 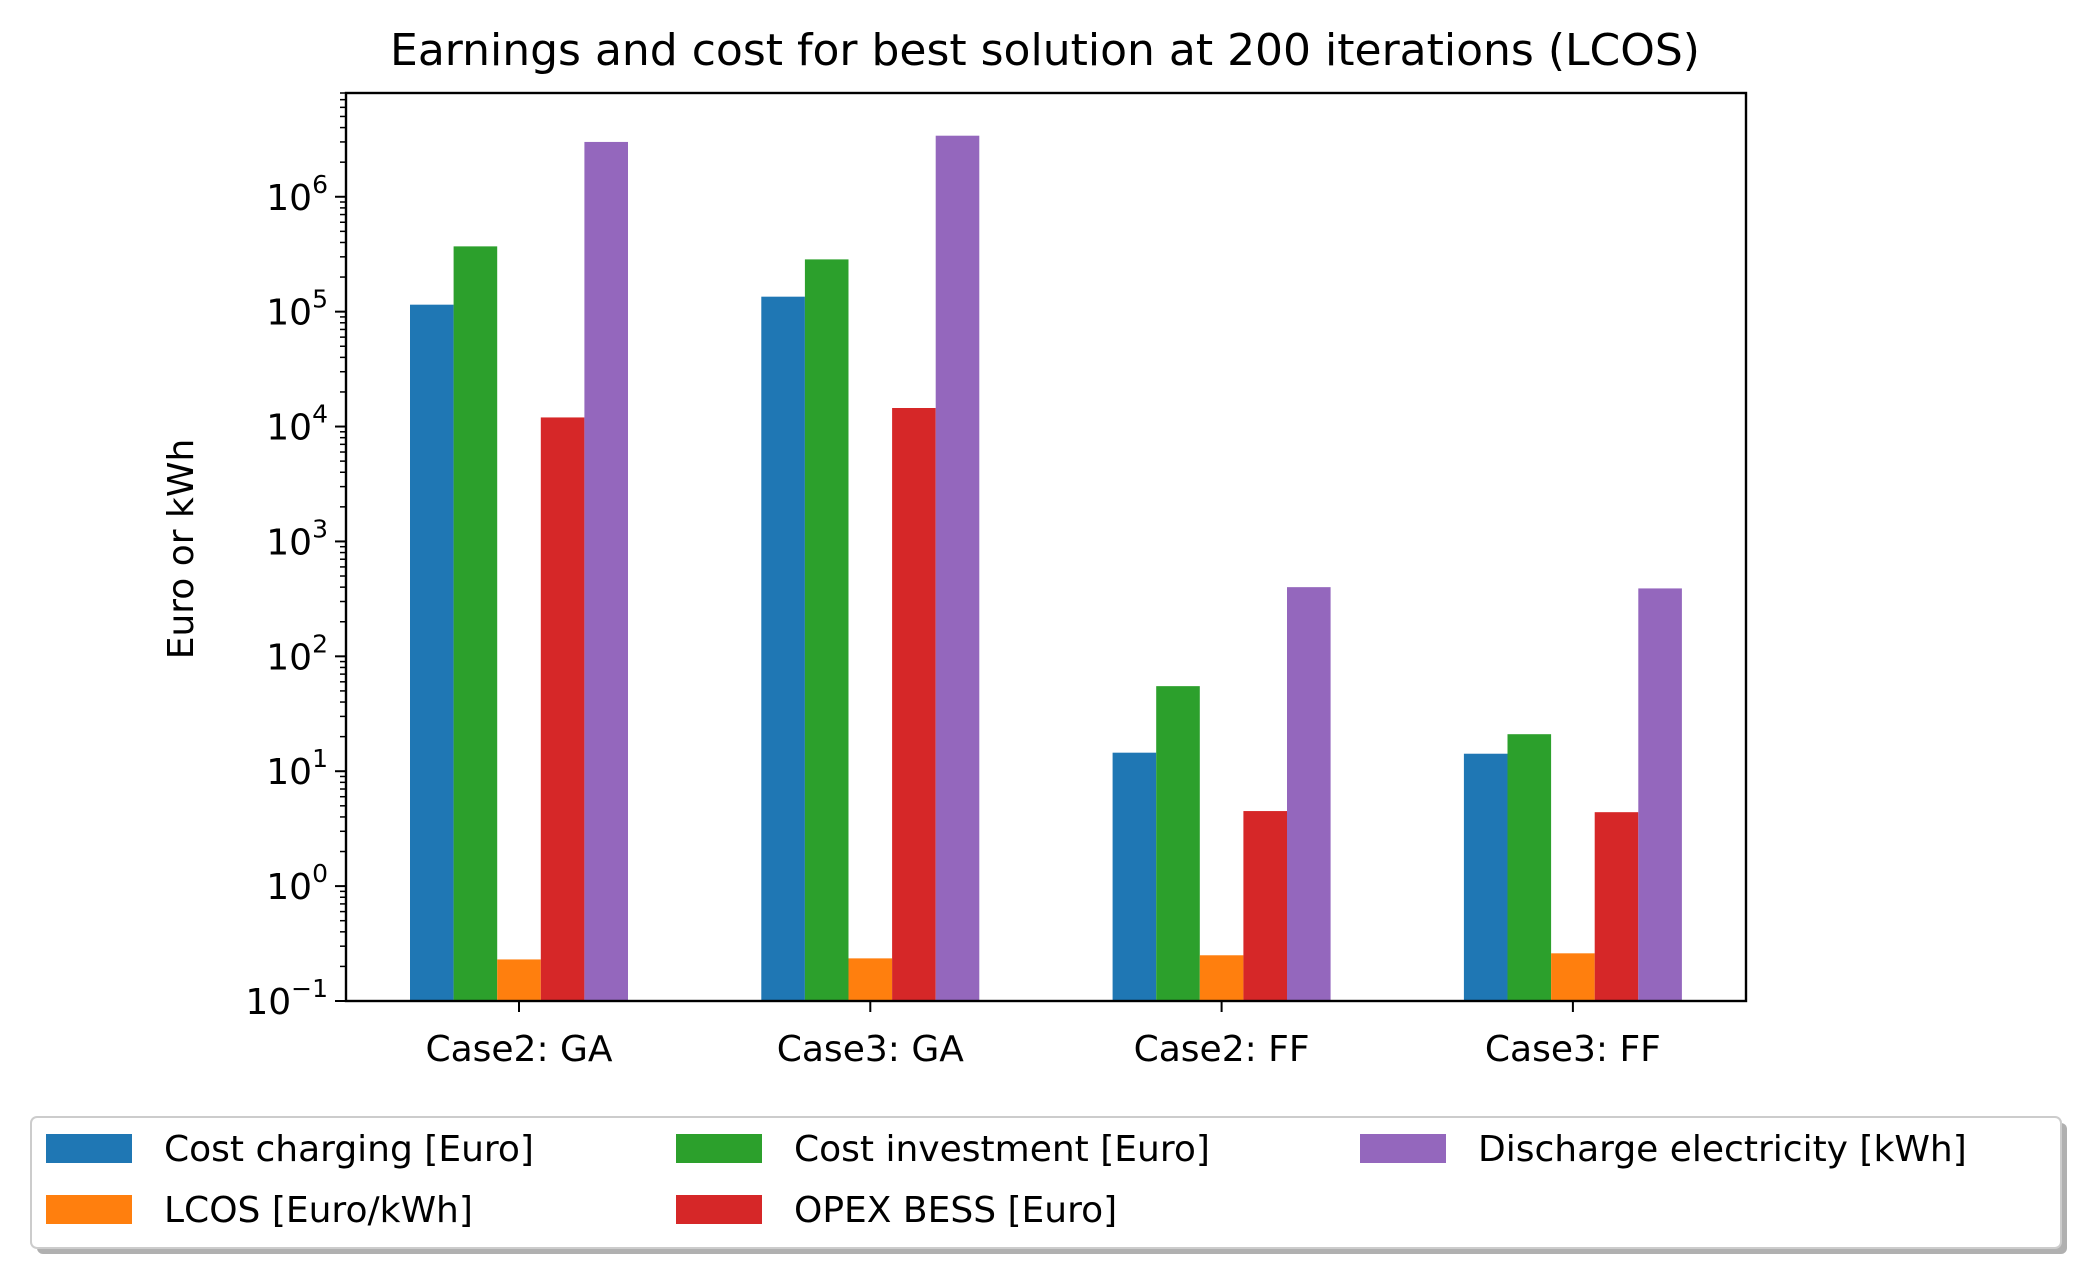 I want to click on bar-case3-ga-cost-charging-euro, so click(x=783, y=648).